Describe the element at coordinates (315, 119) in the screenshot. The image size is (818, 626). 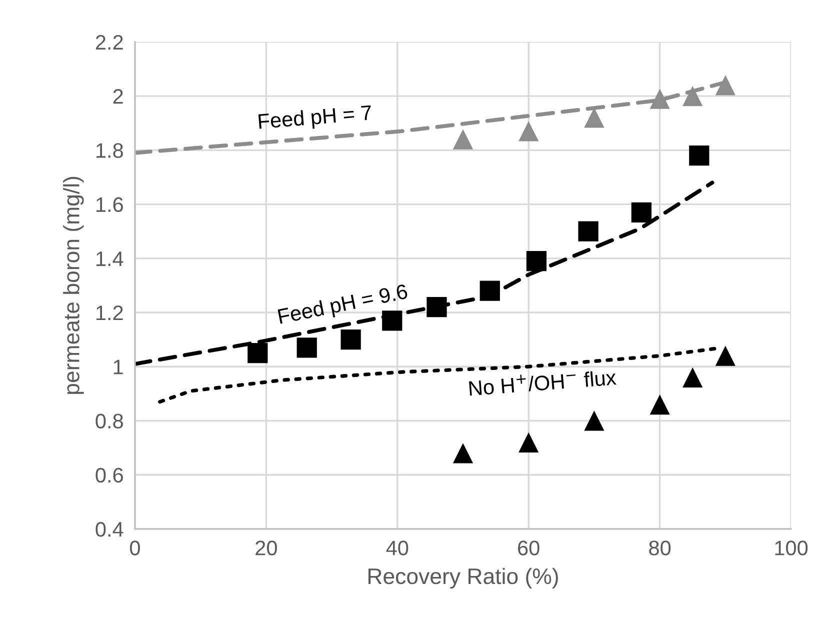
I see `series-label: Feed pH = 7` at that location.